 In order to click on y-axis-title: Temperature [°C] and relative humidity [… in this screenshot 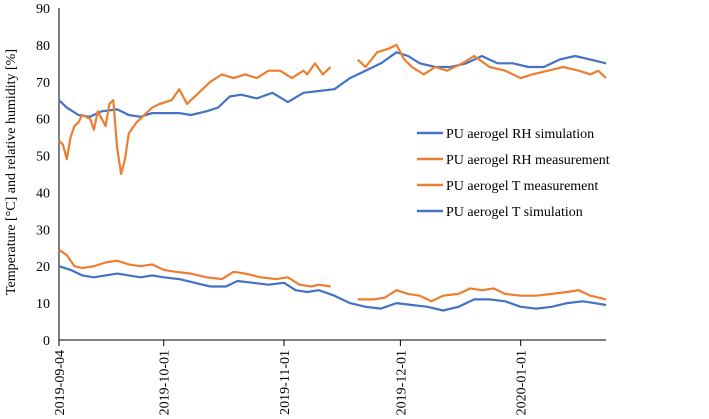, I will do `click(11, 172)`.